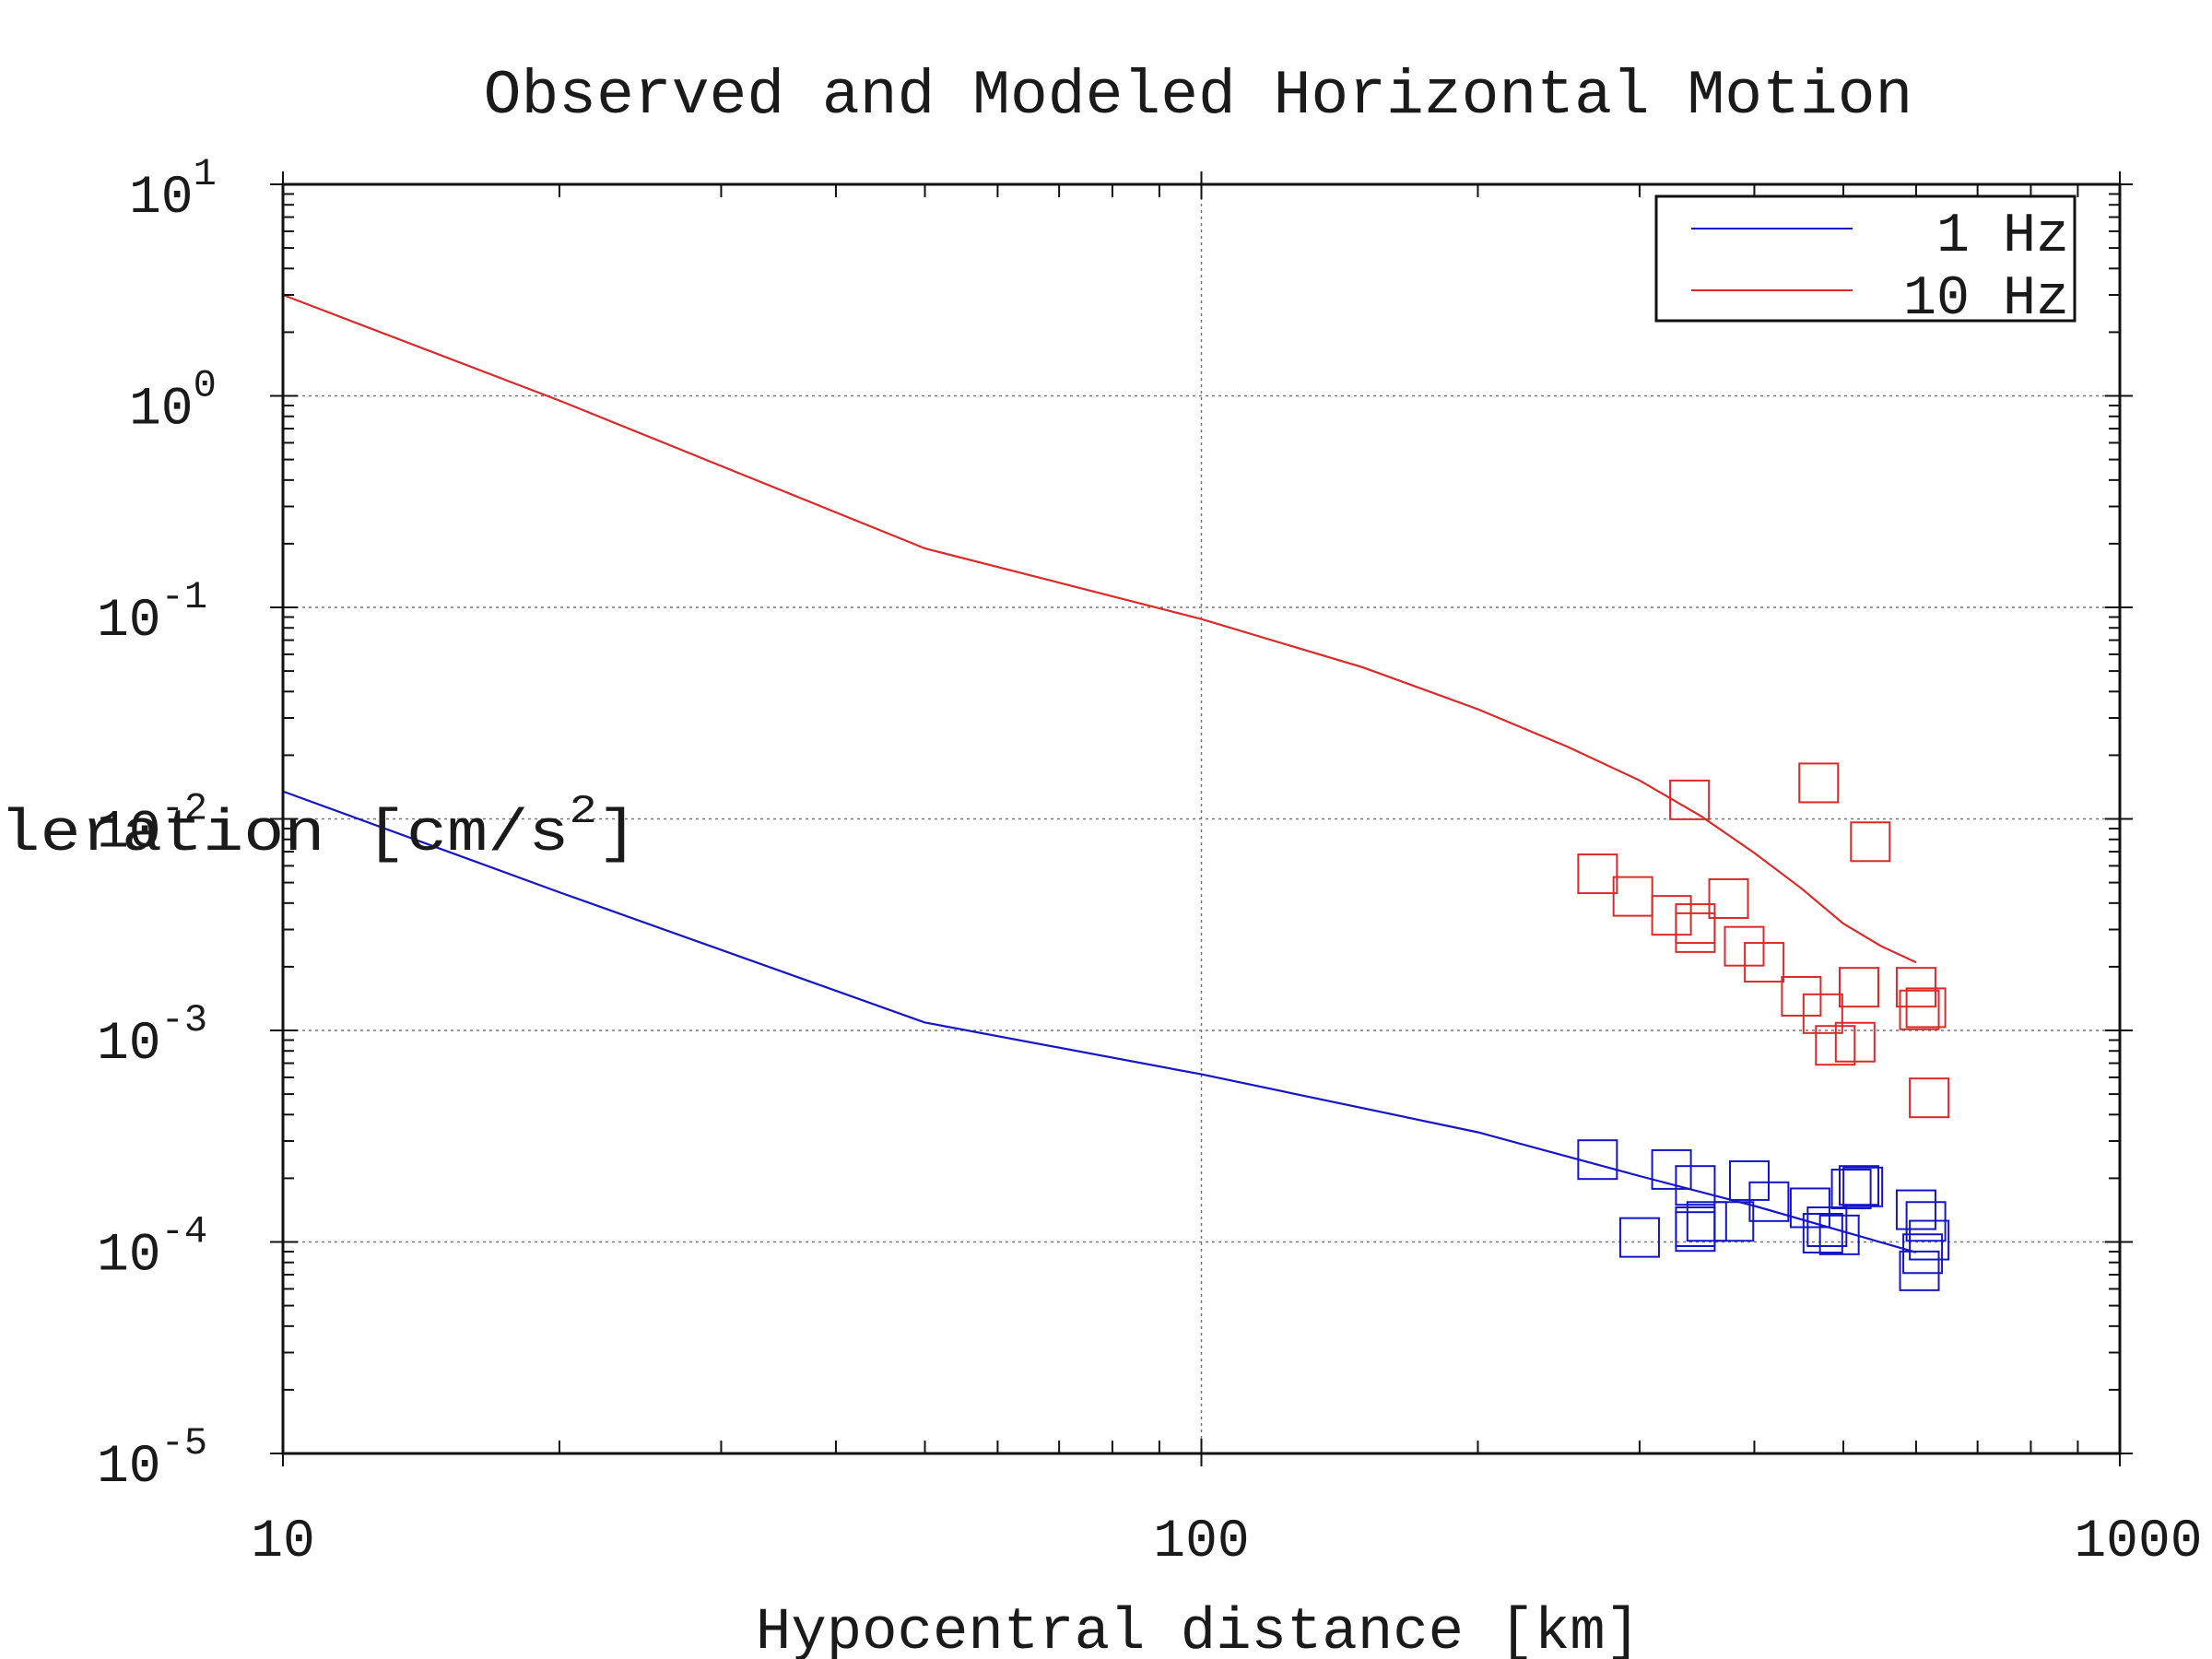  I want to click on y-axis-label: Peak acceleration [cm/s2], so click(319, 828).